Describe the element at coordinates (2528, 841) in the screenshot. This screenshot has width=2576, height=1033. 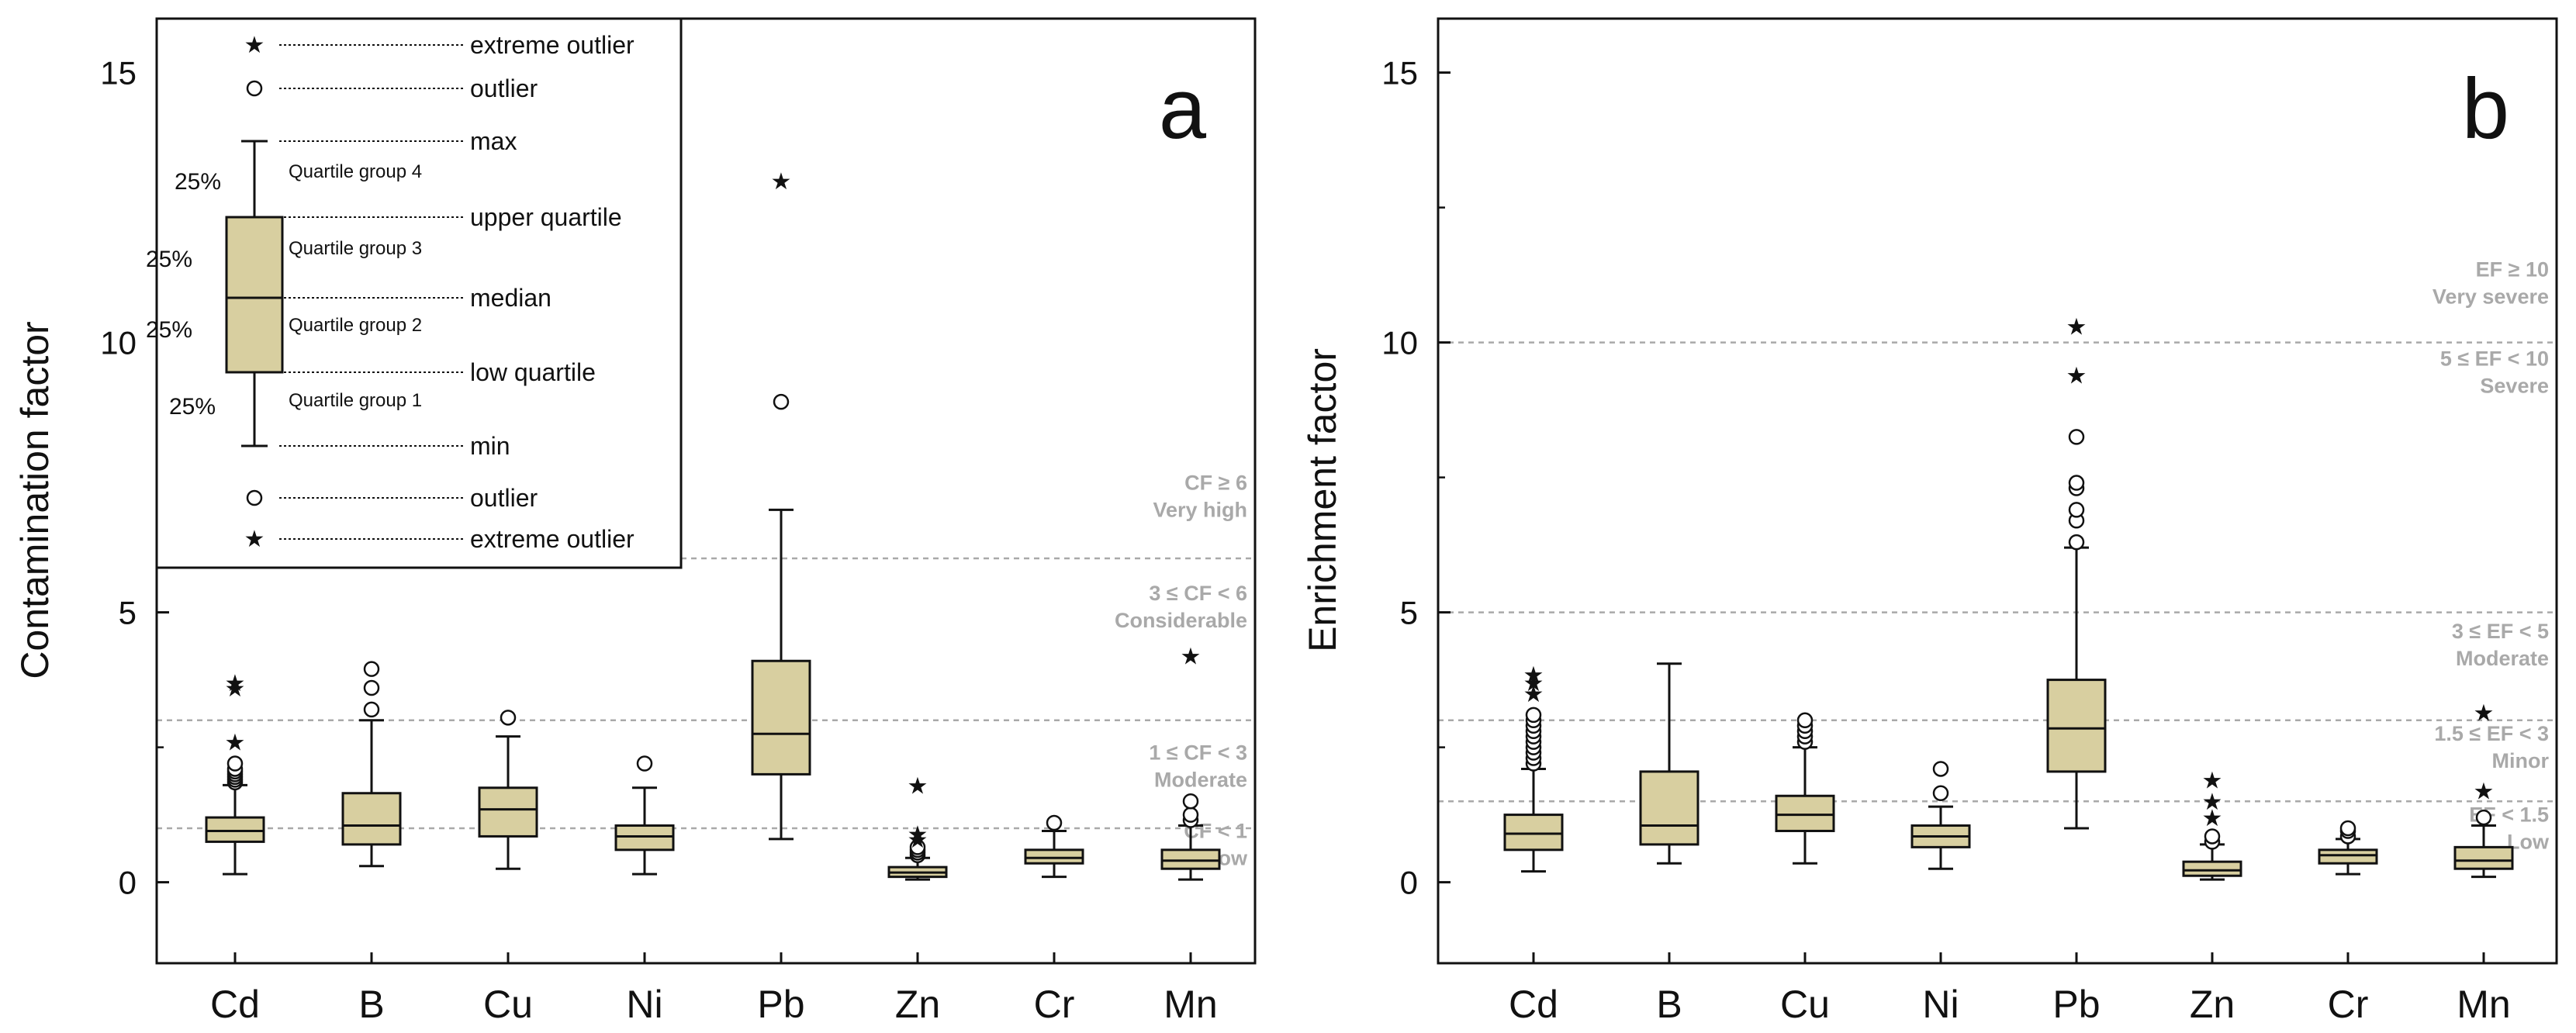
I see `class-label: Low` at that location.